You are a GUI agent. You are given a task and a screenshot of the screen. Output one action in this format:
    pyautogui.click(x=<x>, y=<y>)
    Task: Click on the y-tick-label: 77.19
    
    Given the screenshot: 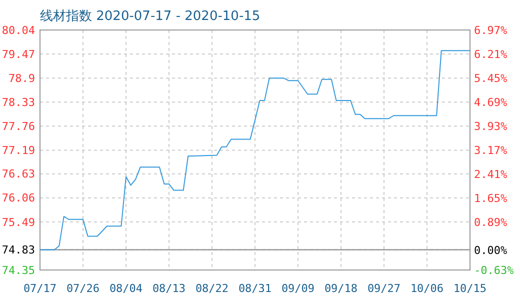 What is the action you would take?
    pyautogui.click(x=18, y=151)
    